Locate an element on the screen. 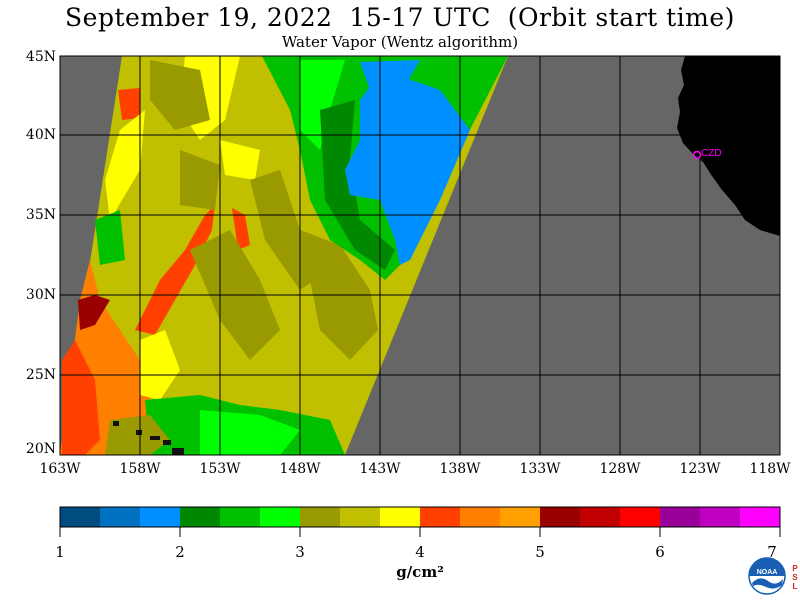 The width and height of the screenshot is (800, 600). lat-label-35n: 35N is located at coordinates (40, 215).